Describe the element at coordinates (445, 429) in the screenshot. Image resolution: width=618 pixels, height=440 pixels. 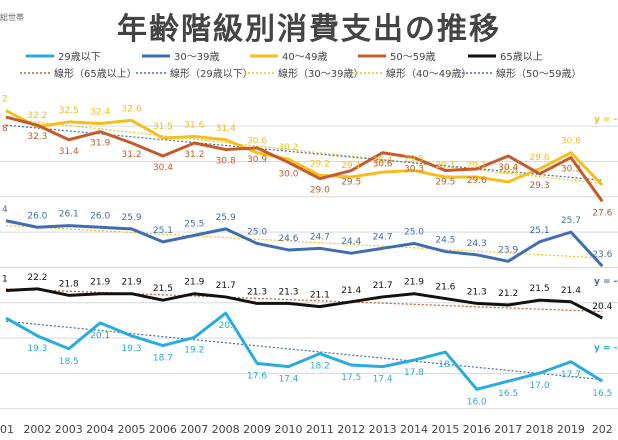
I see `x-tick-label: 2015` at that location.